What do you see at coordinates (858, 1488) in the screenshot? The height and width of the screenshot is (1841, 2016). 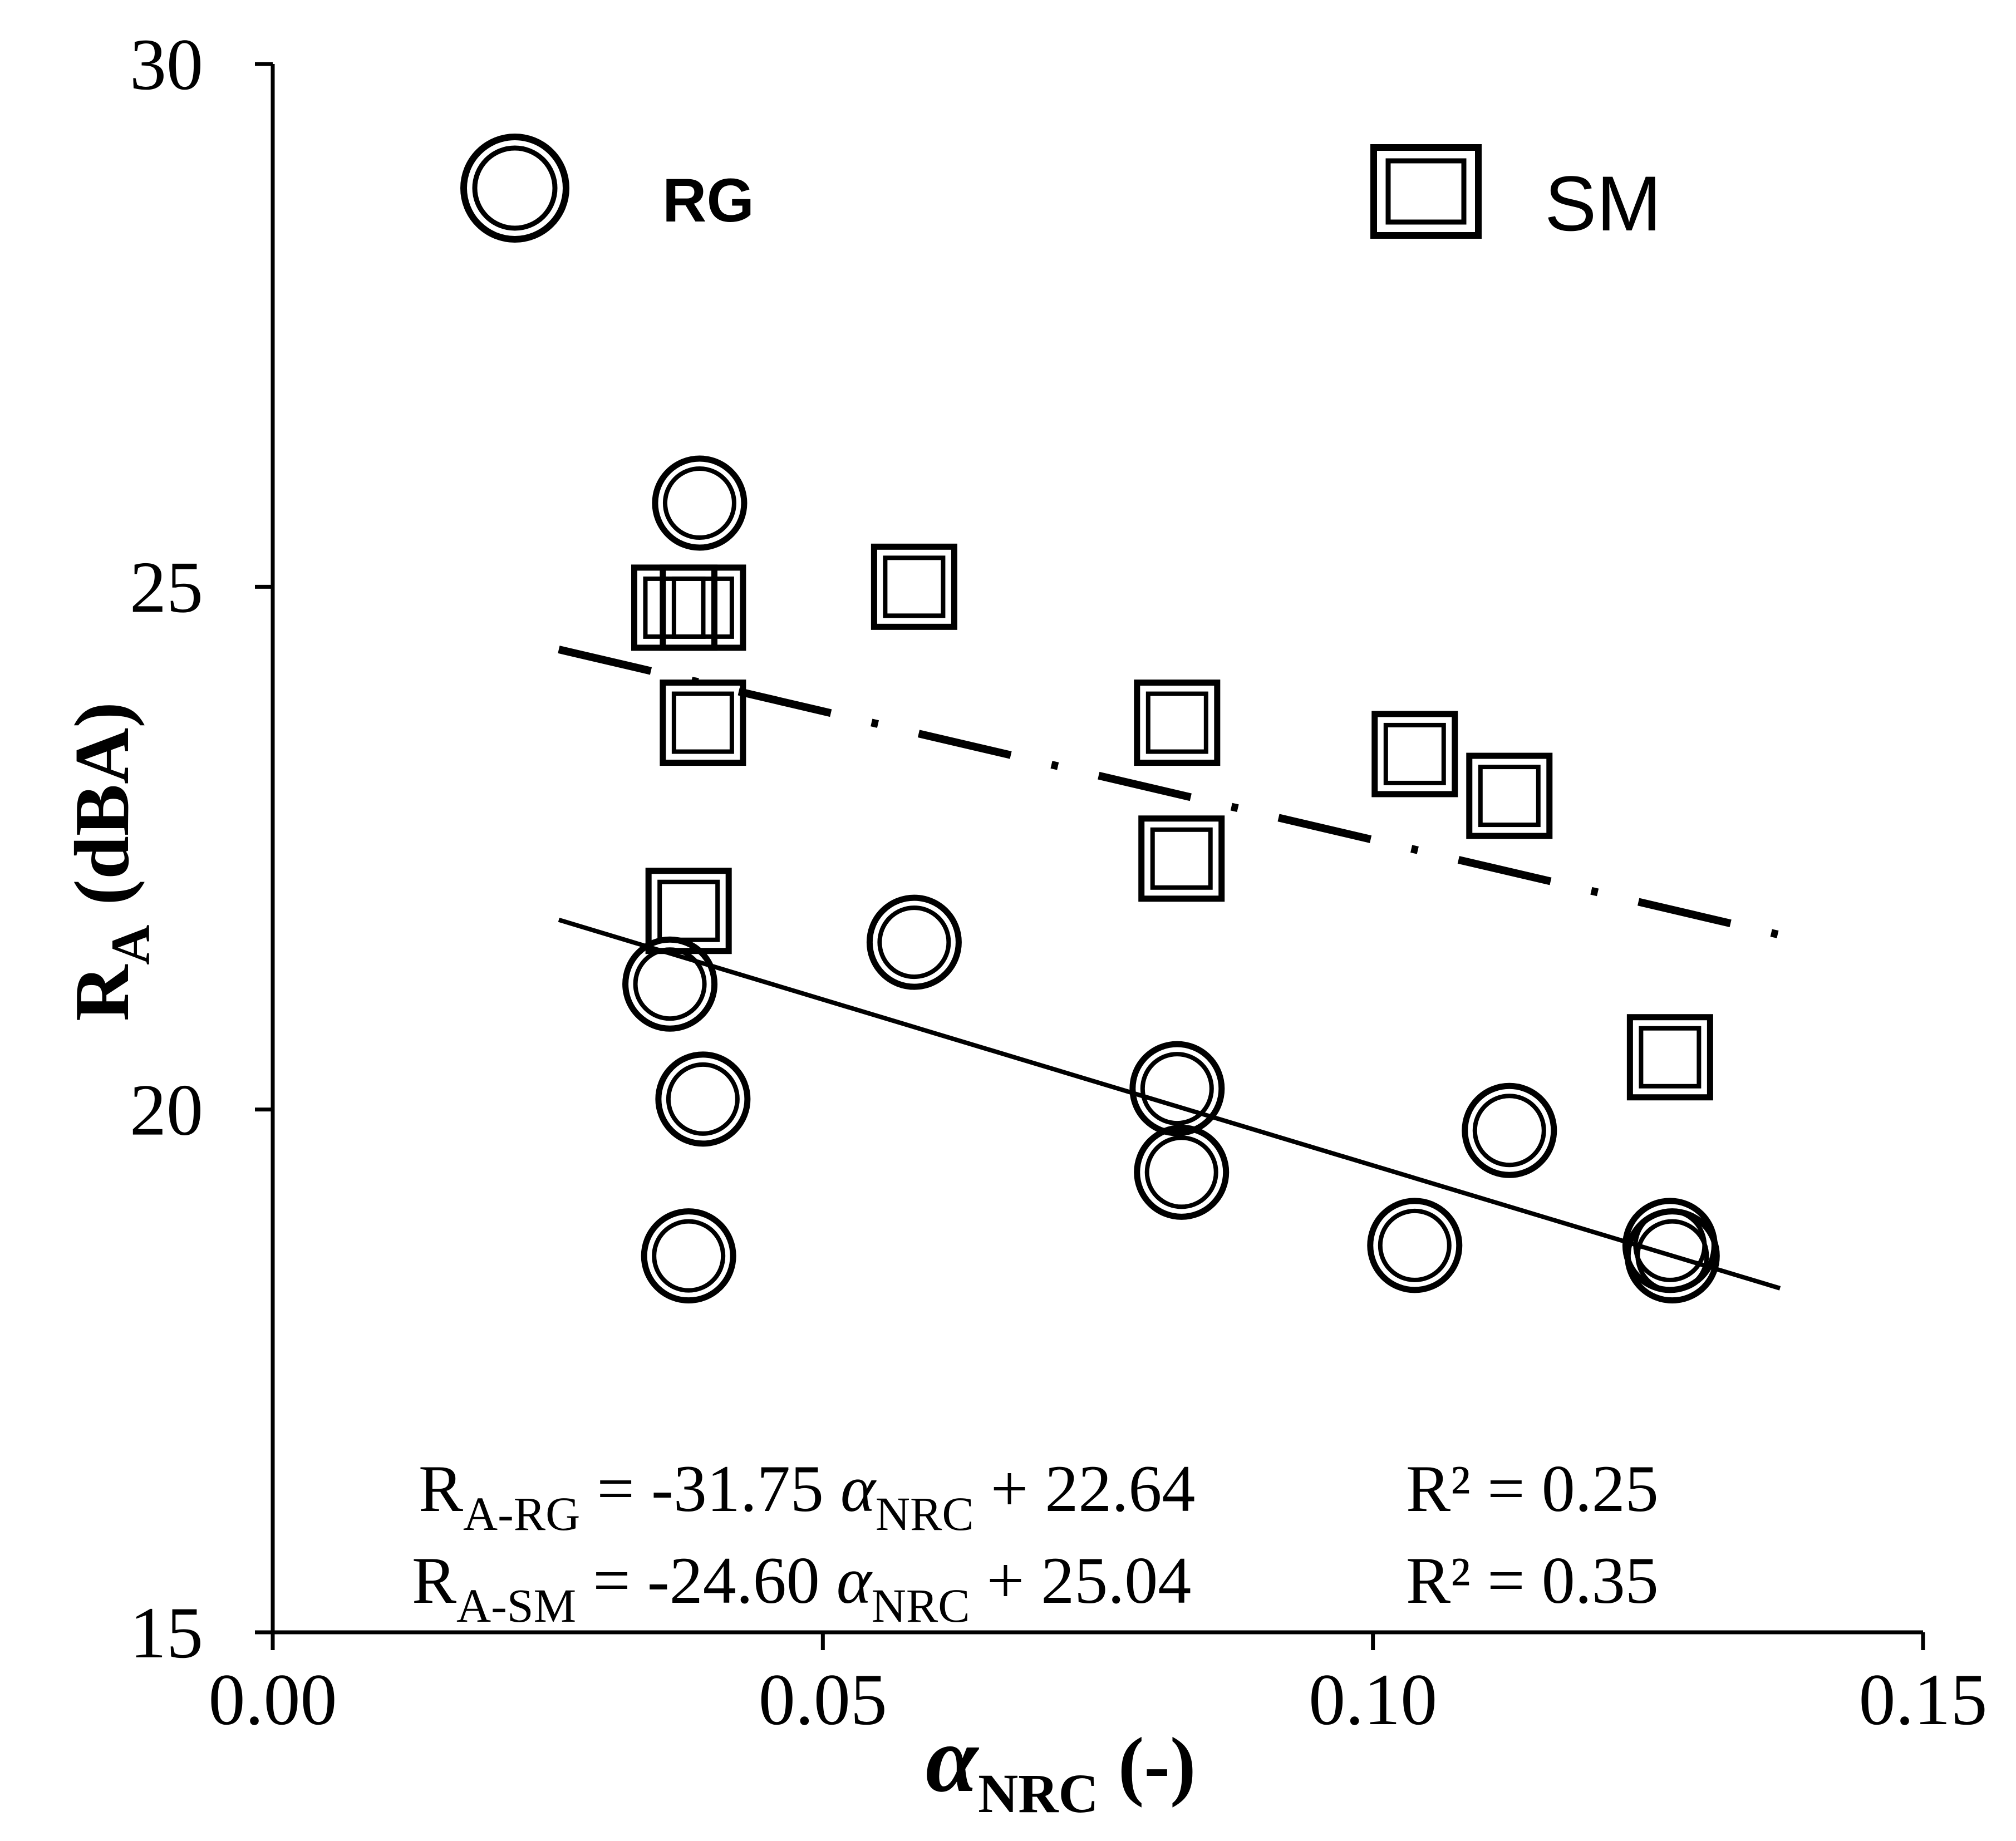 I see `eq-rg-alpha: α` at bounding box center [858, 1488].